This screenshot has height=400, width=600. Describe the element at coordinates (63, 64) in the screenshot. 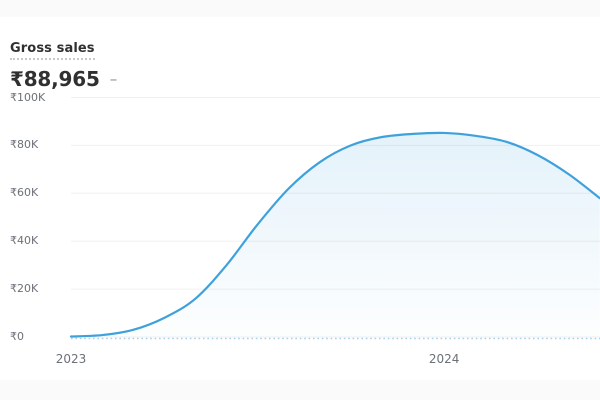

I see `metric-header: Gross sales ₹88,965 –` at that location.